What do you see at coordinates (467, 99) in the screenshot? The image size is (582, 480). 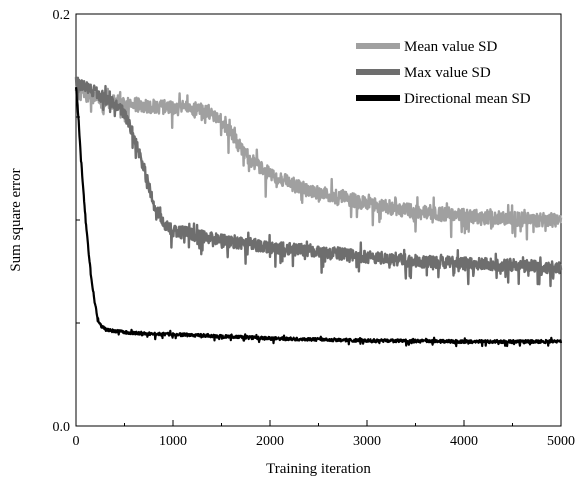 I see `legend-label: Directional mean SD` at bounding box center [467, 99].